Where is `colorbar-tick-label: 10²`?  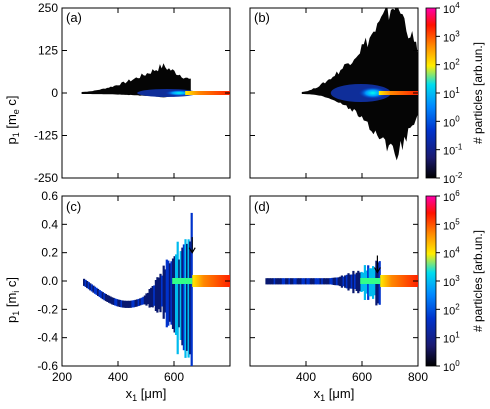 colorbar-tick-label: 10² is located at coordinates (451, 309).